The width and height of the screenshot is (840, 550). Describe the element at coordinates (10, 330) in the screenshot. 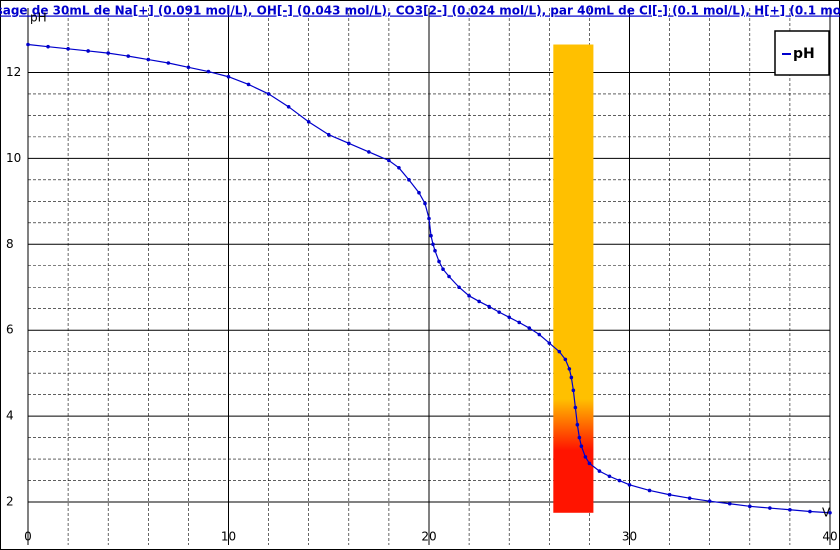

I see `y-tick-label: 6` at that location.